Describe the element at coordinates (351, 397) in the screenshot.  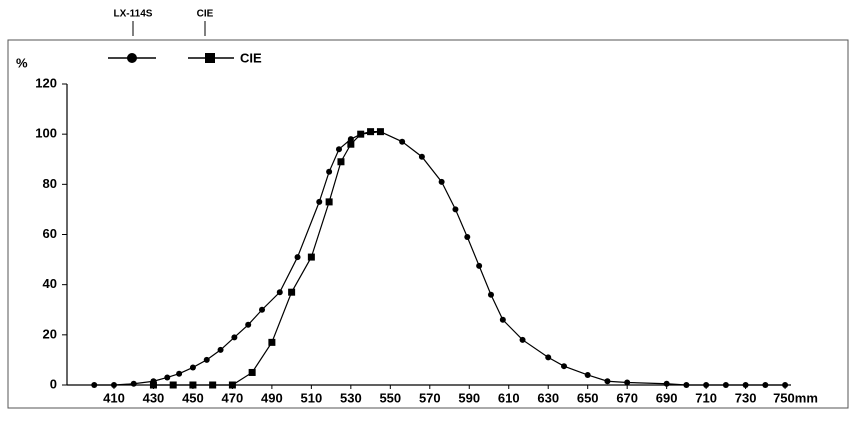
I see `x-tick-label: 530` at that location.